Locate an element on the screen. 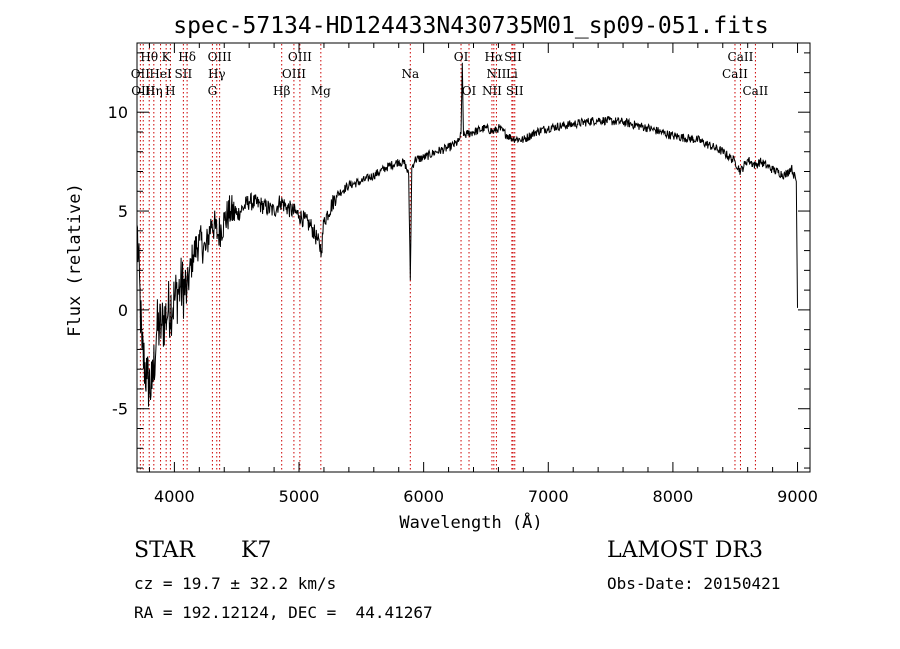 The image size is (900, 649). obs-date-text: Obs-Date: 20150421 is located at coordinates (694, 583).